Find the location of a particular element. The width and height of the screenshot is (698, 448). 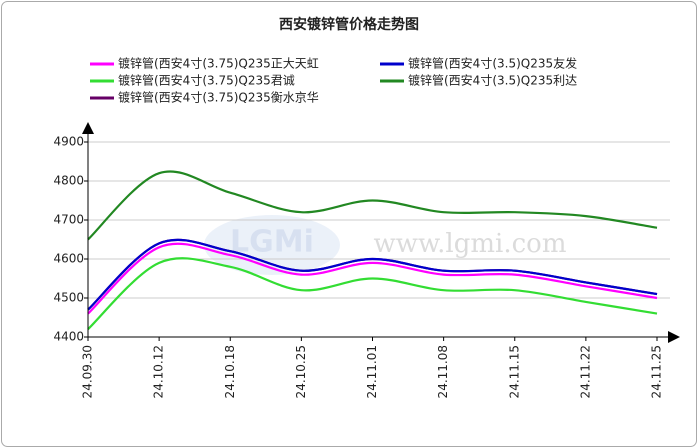

legend-label: 镀锌管(西安4寸(3.75)Q235正大天虹 is located at coordinates (218, 63).